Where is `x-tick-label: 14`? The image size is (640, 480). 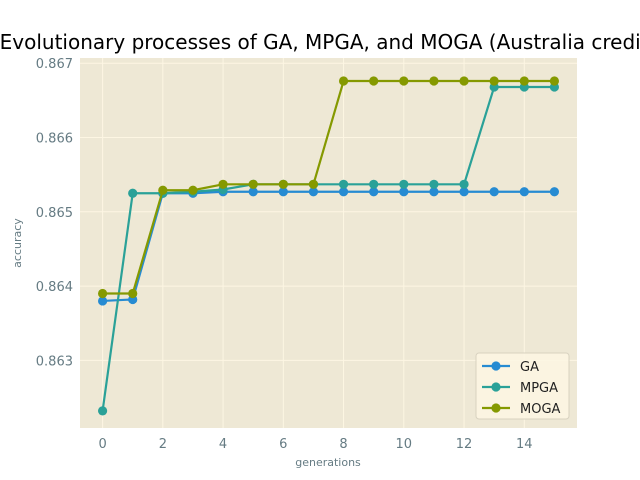
x-tick-label: 14 is located at coordinates (524, 444).